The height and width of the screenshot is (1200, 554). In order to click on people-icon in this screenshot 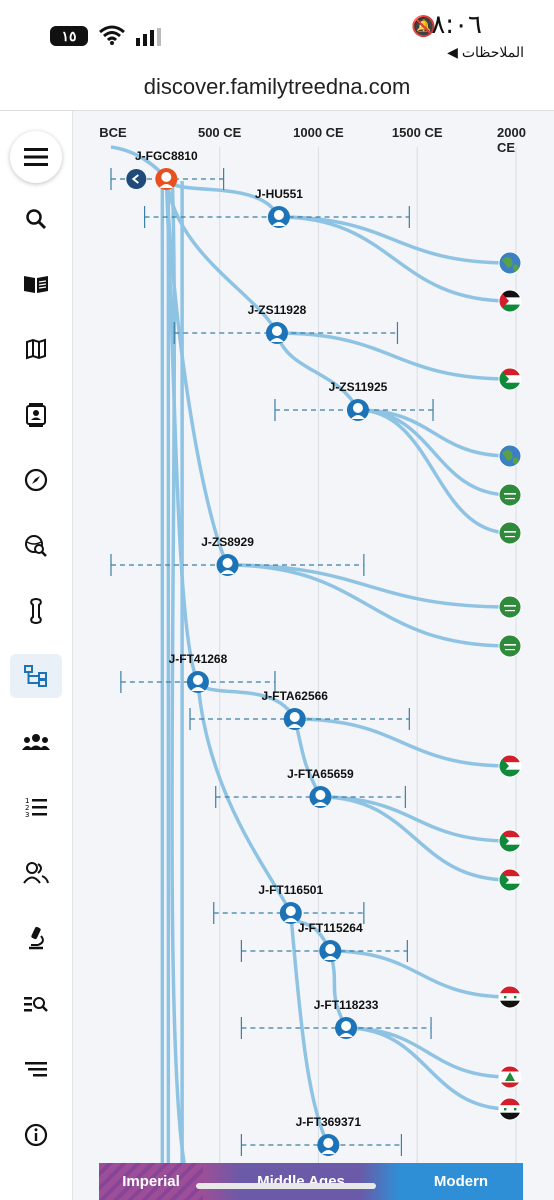, I will do `click(36, 873)`.